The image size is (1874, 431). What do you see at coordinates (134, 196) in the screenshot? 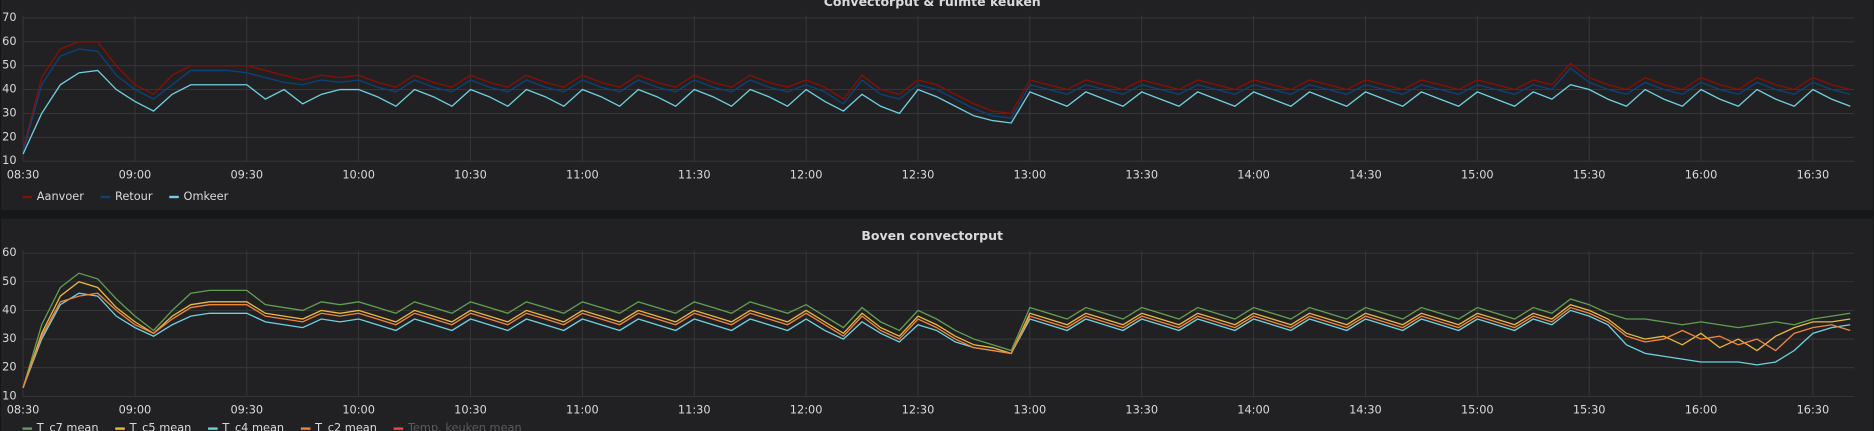
I see `legend-label: Retour` at bounding box center [134, 196].